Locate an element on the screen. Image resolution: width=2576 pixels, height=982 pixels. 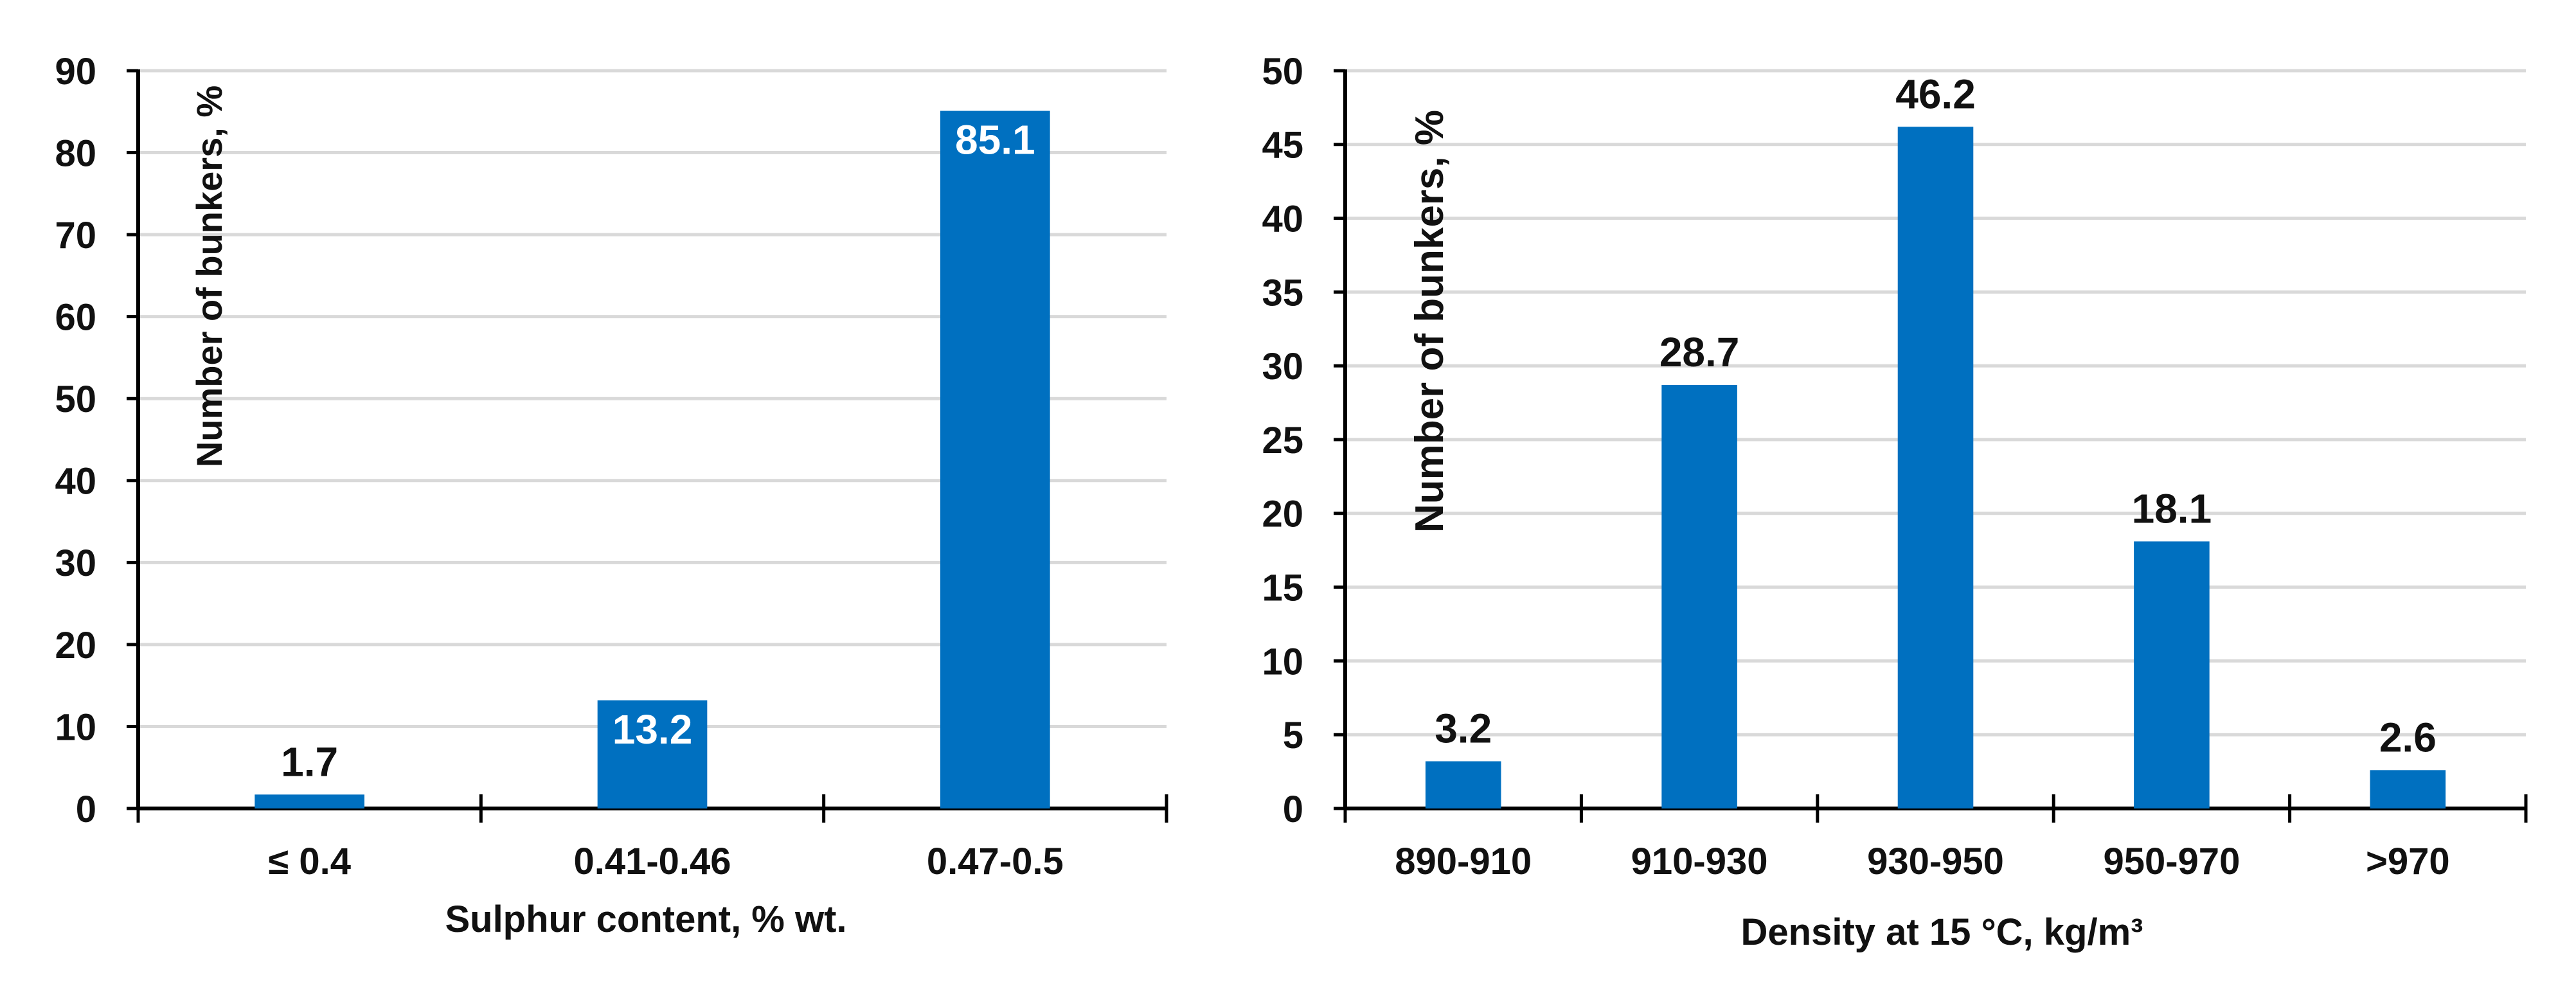
x-tick-label: 0.41-0.46 is located at coordinates (652, 861).